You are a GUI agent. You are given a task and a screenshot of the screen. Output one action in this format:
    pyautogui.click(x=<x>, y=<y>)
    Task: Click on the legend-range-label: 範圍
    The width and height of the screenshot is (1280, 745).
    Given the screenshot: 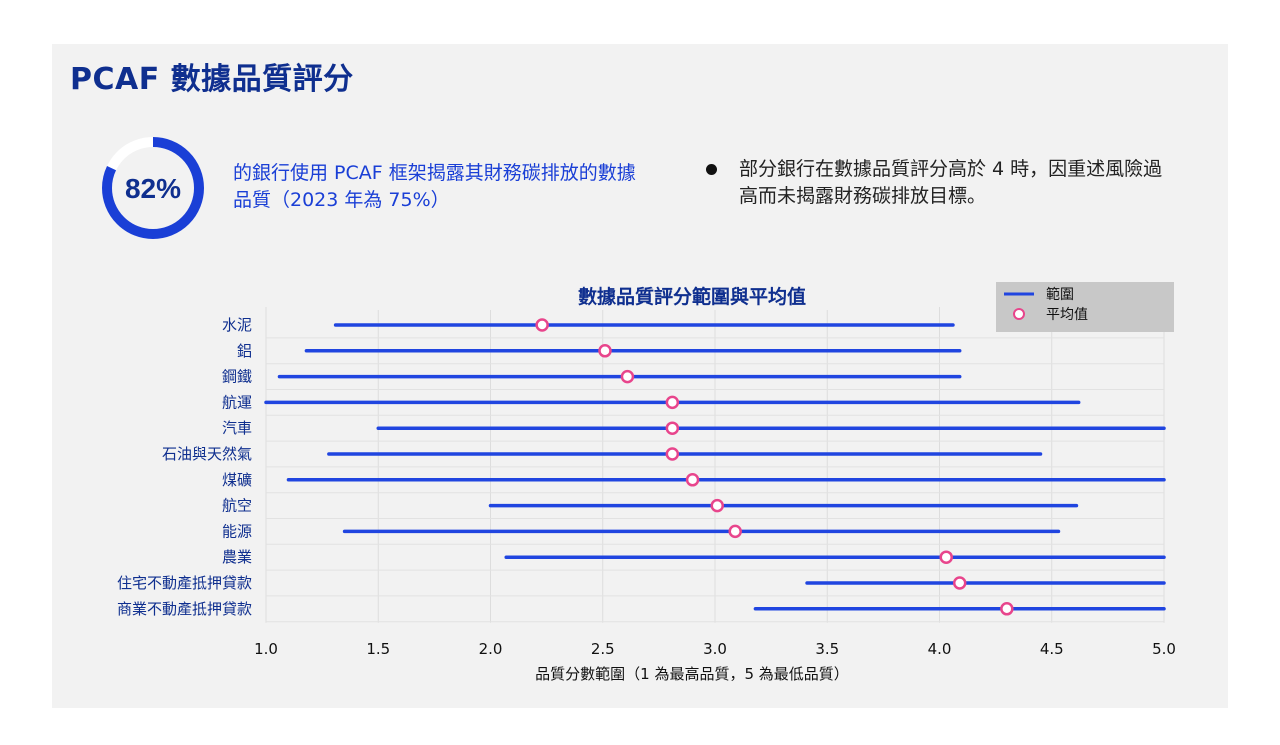 What is the action you would take?
    pyautogui.click(x=1060, y=294)
    